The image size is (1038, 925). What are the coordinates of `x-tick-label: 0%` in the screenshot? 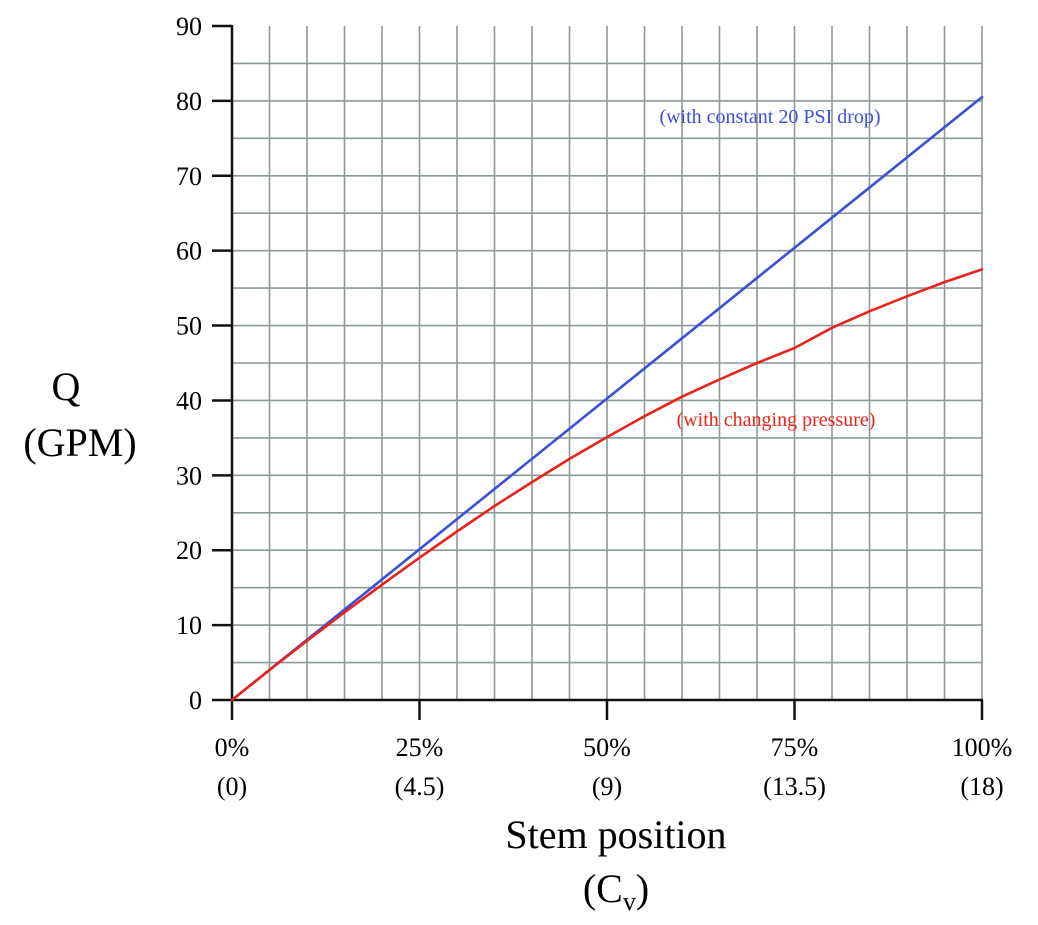 It's located at (232, 747).